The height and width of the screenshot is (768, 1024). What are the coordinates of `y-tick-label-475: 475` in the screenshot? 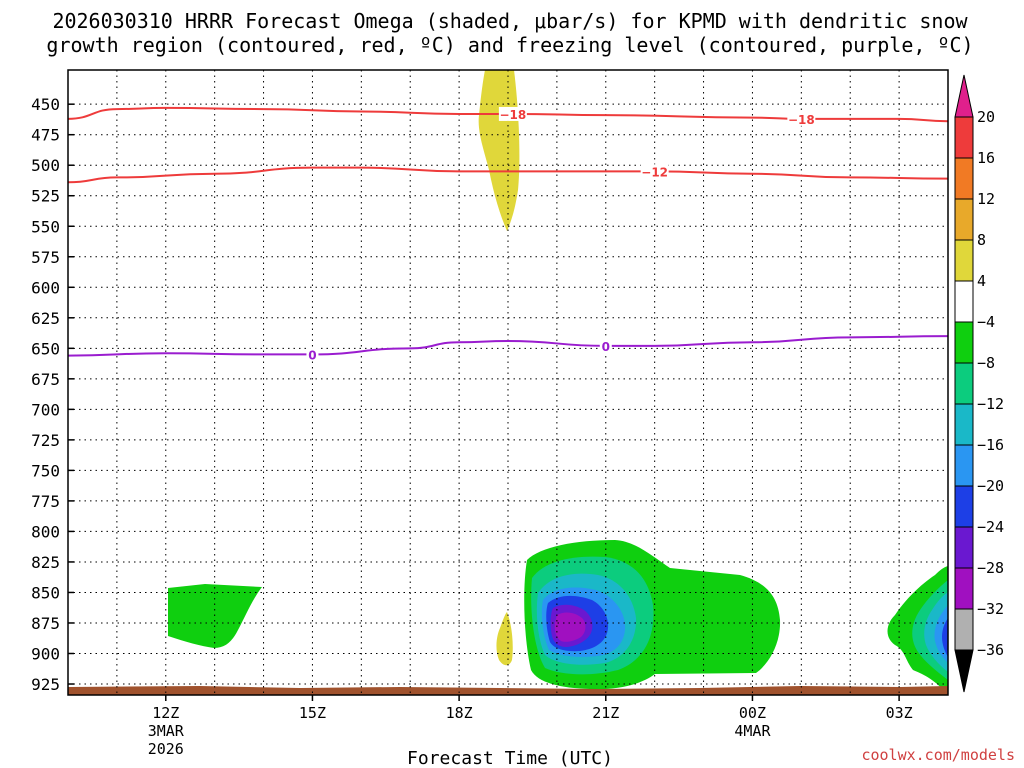 It's located at (45, 135).